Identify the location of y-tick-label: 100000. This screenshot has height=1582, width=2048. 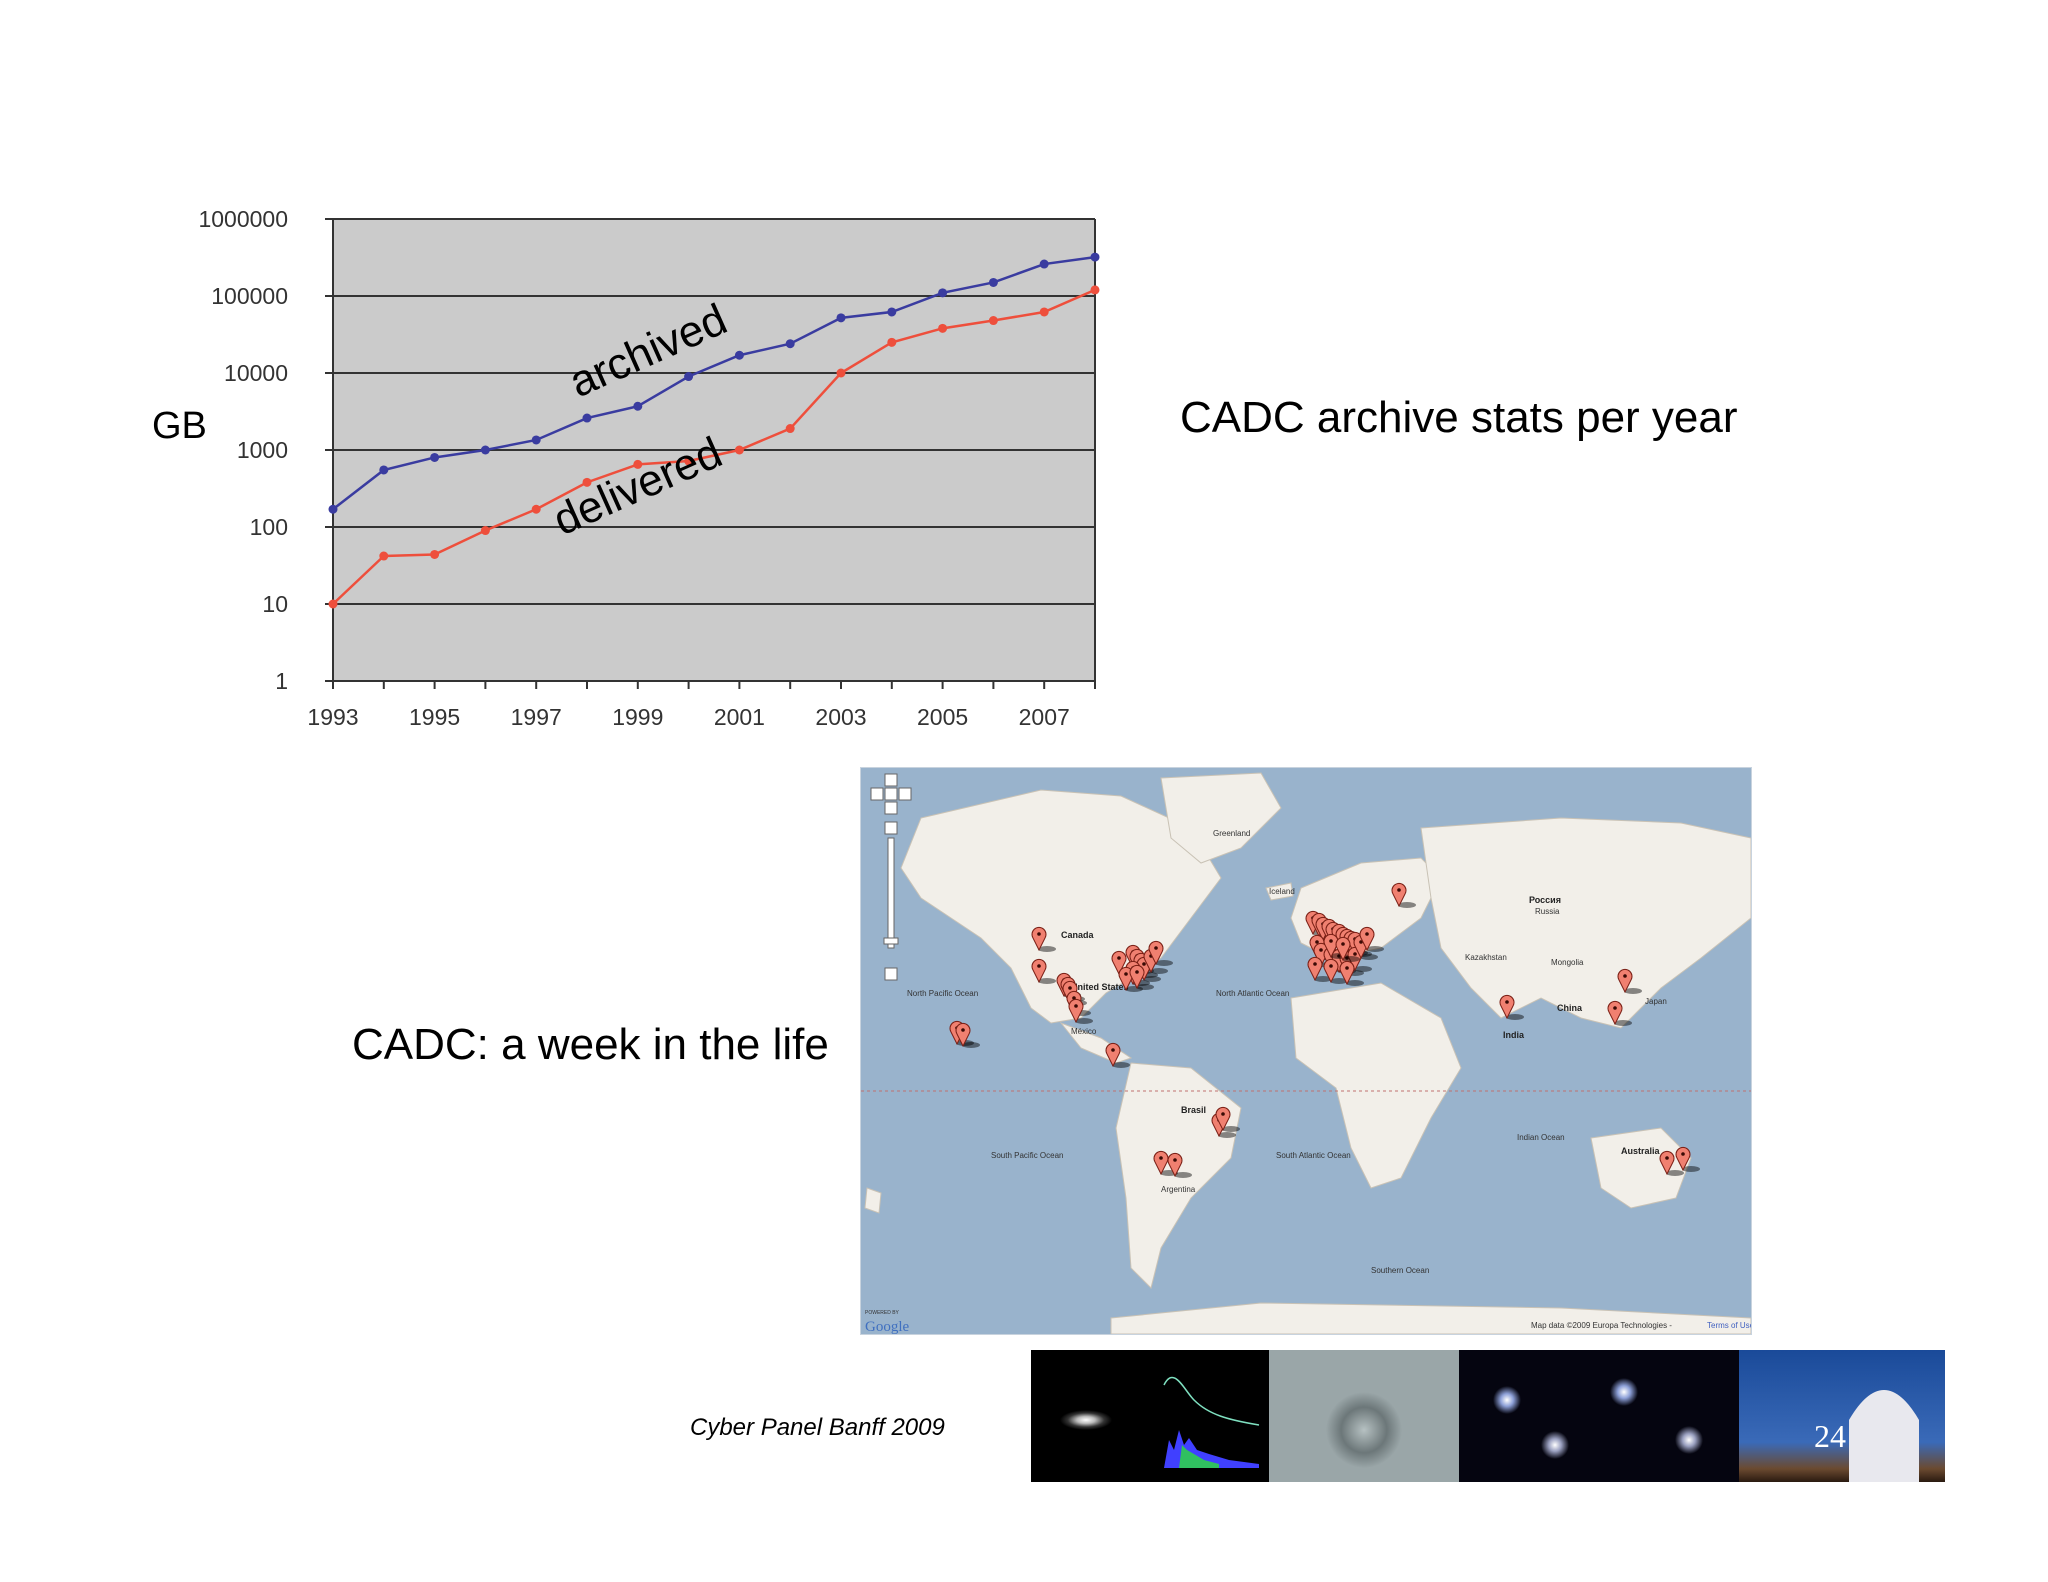
(249, 296).